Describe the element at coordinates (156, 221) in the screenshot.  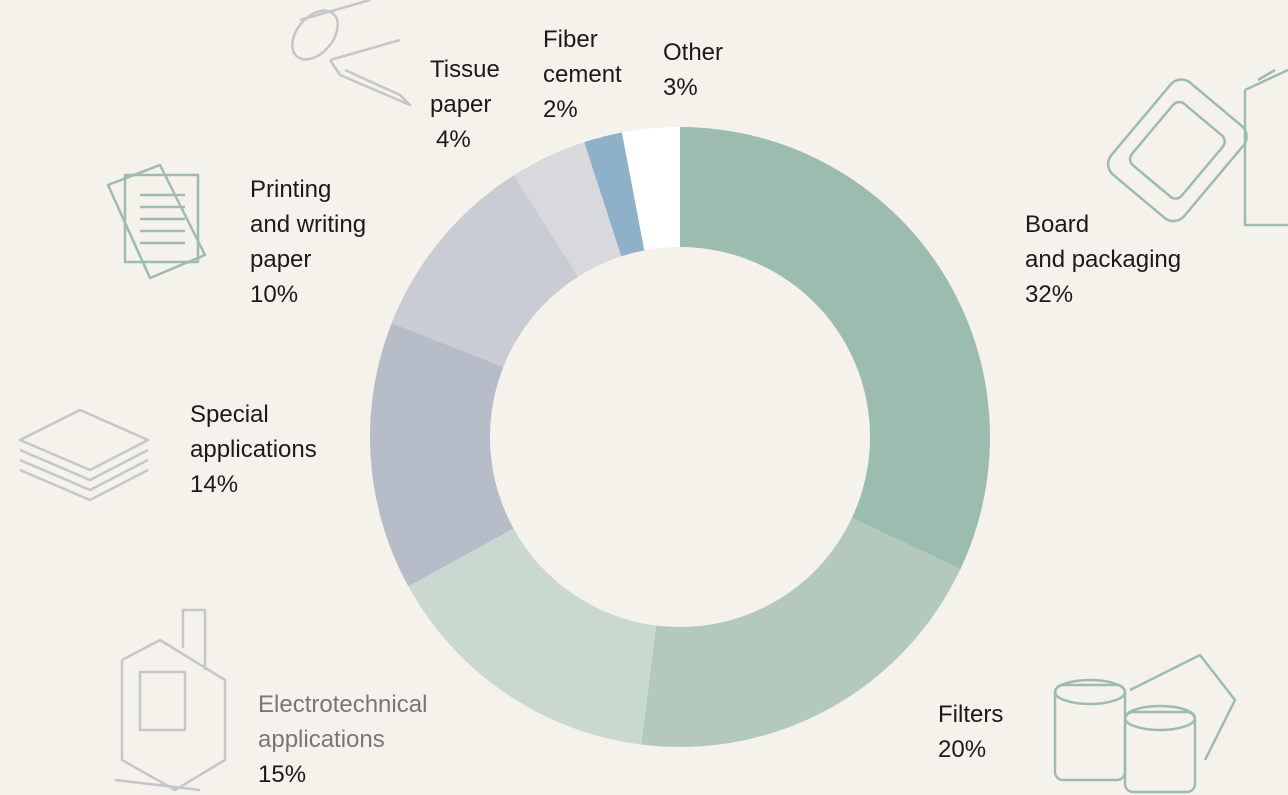
I see `paper-icon` at that location.